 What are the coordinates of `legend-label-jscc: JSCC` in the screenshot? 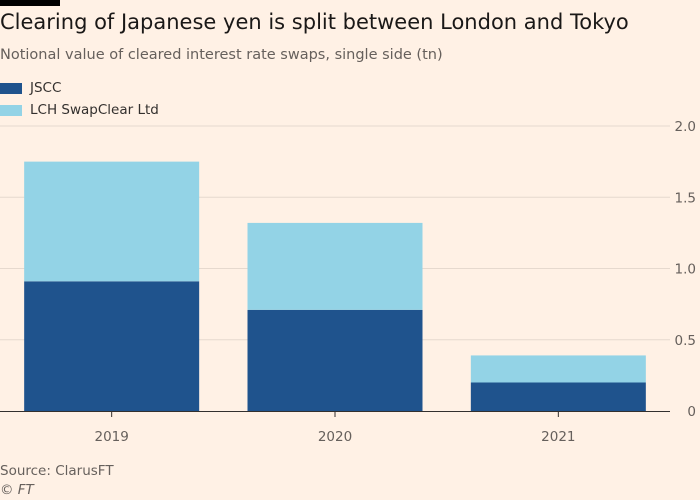 It's located at (46, 88).